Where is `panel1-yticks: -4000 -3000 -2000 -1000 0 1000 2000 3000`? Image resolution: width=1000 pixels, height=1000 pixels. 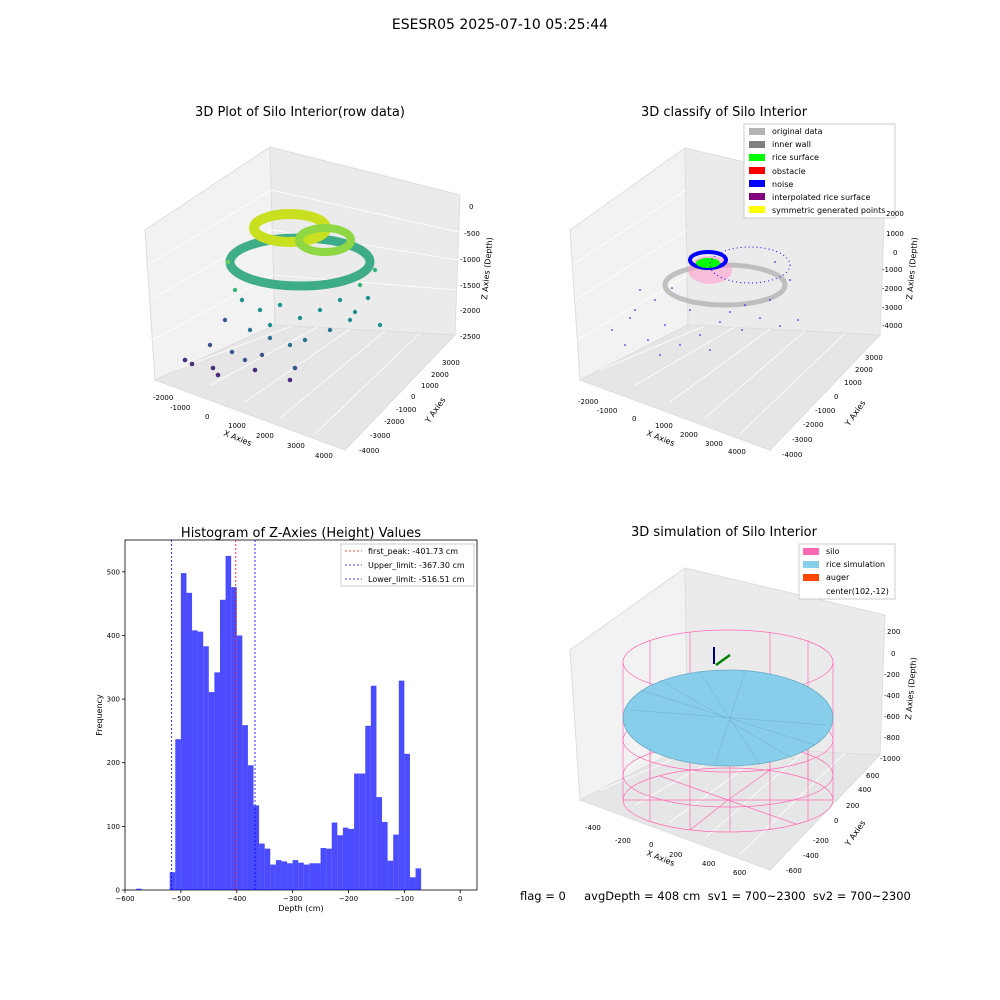
panel1-yticks: -4000 -3000 -2000 -1000 0 1000 2000 3000 is located at coordinates (409, 407).